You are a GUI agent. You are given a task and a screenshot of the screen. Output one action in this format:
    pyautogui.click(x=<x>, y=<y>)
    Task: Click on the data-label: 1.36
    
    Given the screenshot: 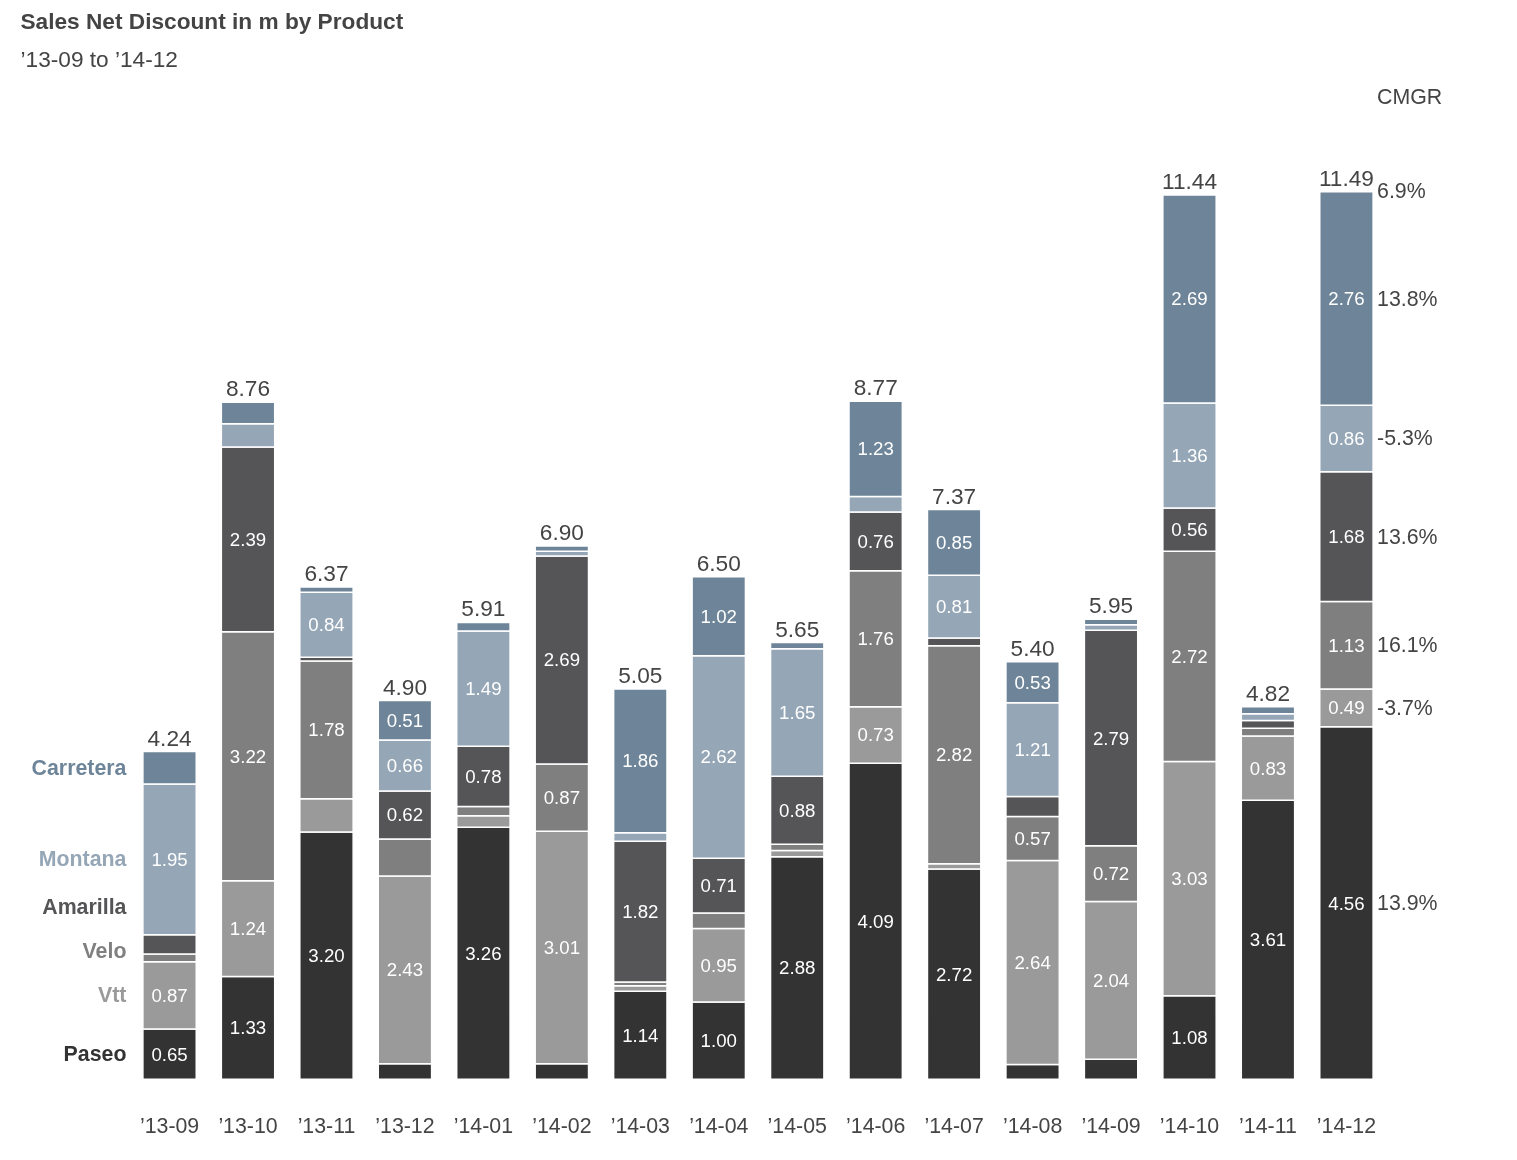 What is the action you would take?
    pyautogui.click(x=1189, y=455)
    